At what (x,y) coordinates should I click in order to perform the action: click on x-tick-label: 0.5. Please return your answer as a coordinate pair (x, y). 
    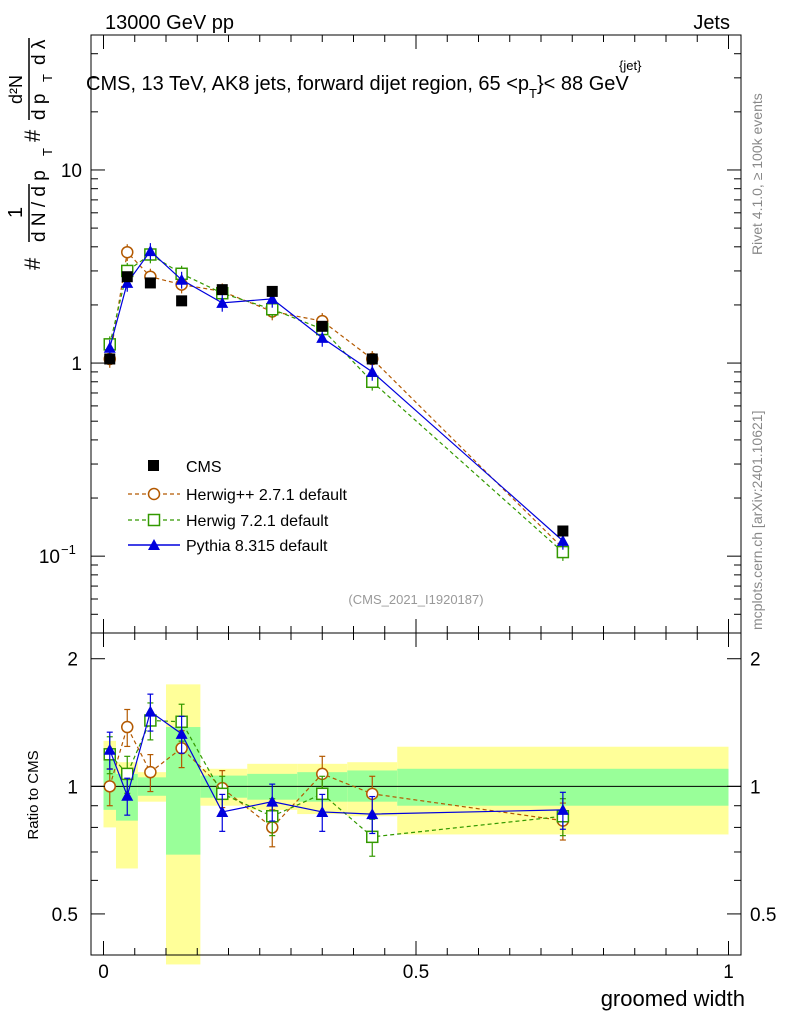
    Looking at the image, I should click on (416, 972).